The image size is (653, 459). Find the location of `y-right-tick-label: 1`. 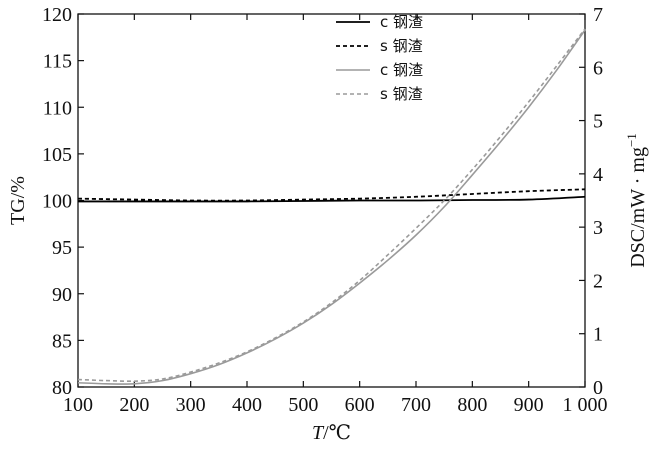

y-right-tick-label: 1 is located at coordinates (598, 335).